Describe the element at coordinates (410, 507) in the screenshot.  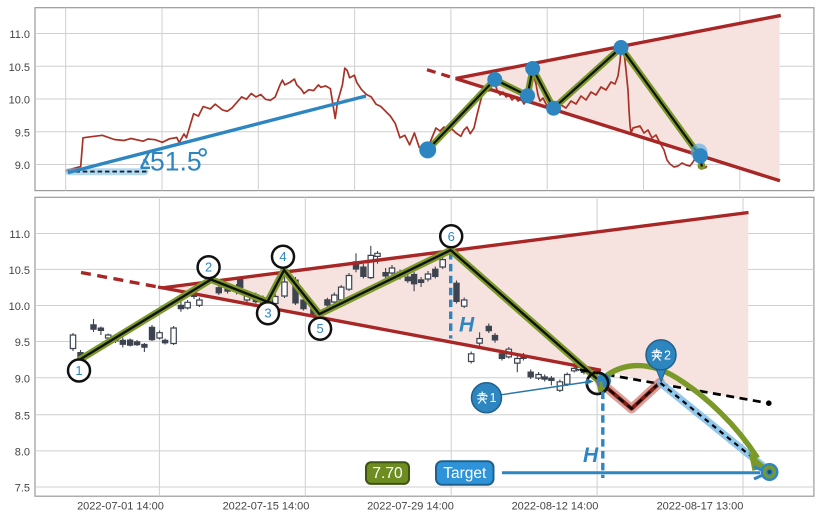
I see `svg-text: 2022-07-29 14:00` at that location.